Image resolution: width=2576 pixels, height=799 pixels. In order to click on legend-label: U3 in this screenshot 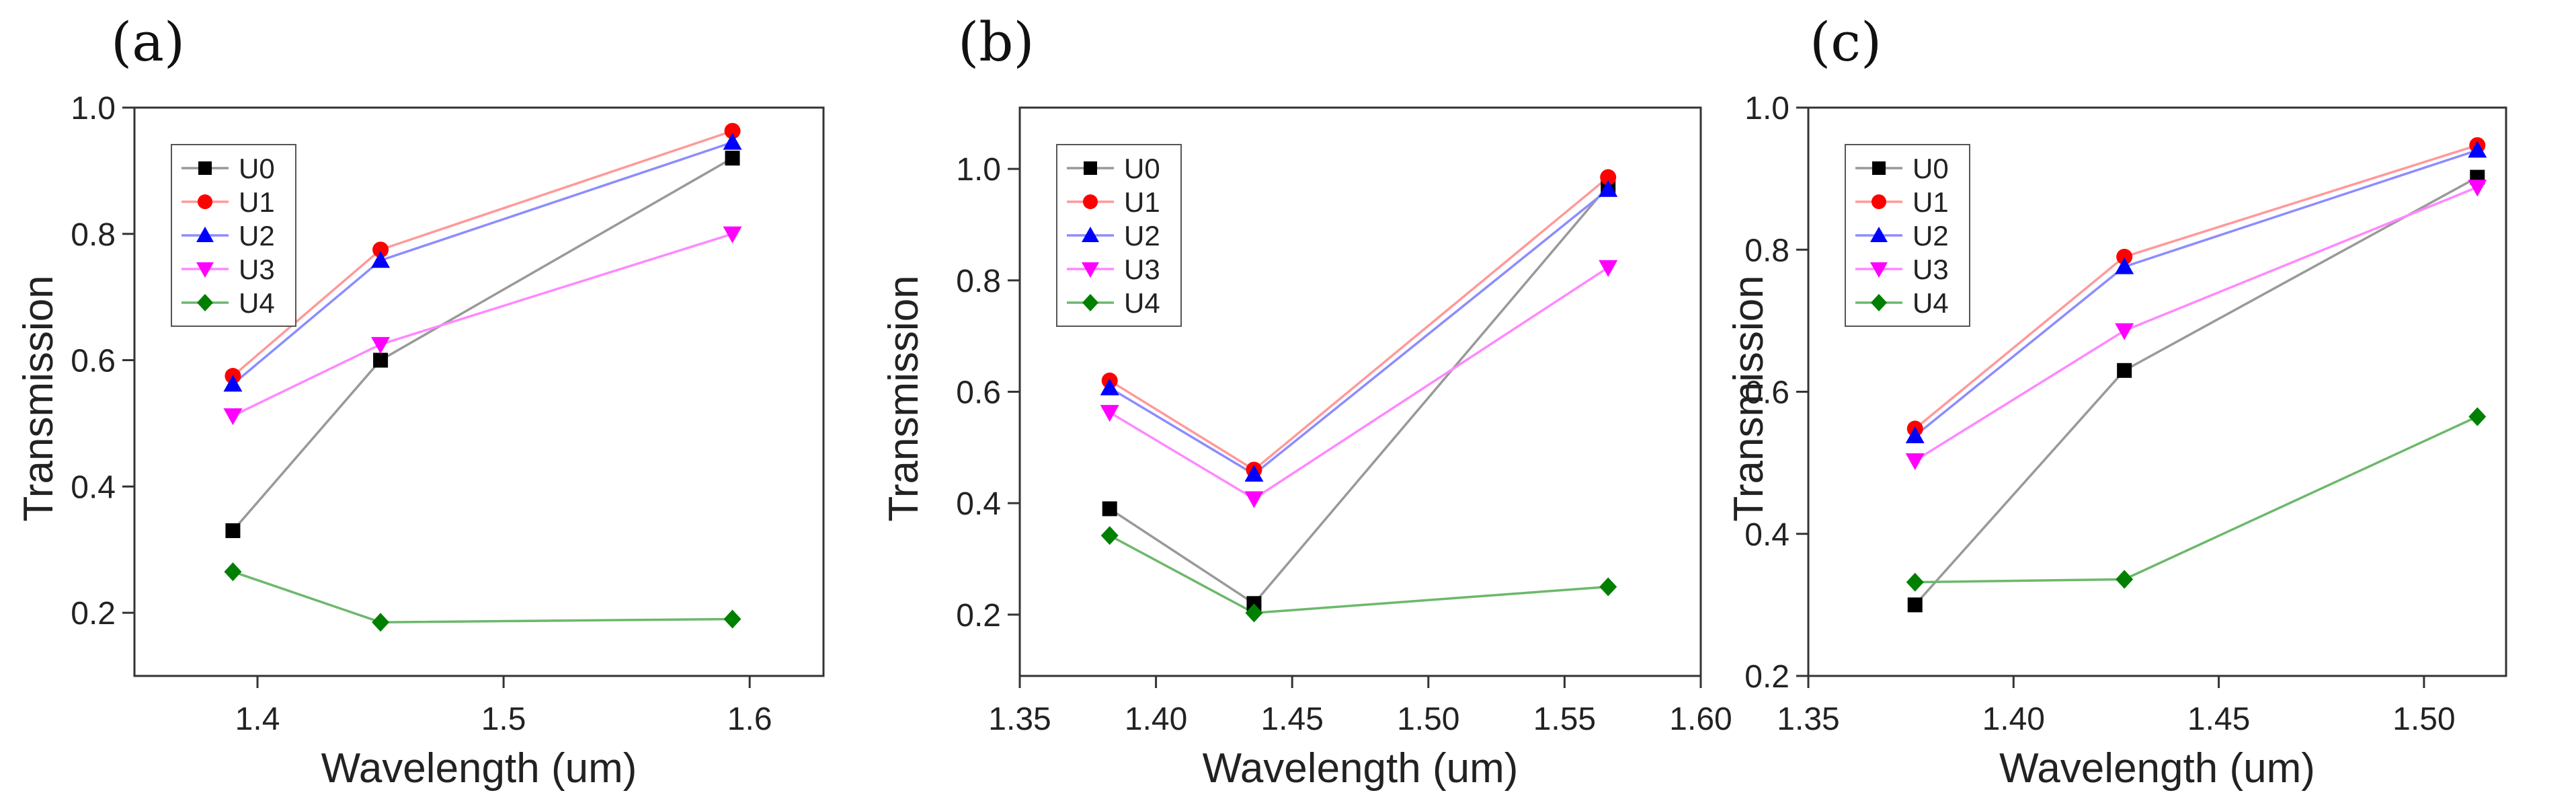, I will do `click(1142, 269)`.